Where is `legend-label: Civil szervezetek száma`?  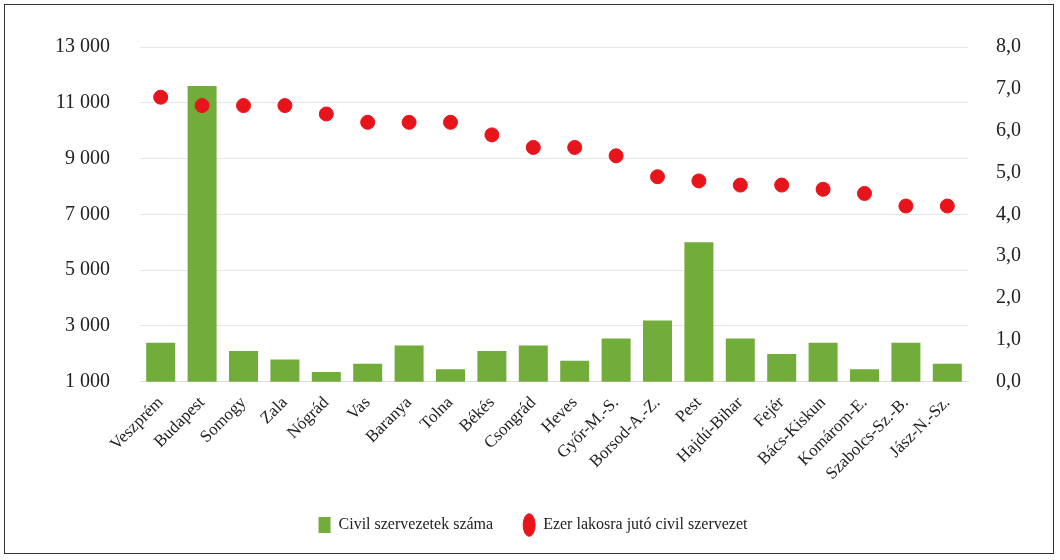
legend-label: Civil szervezetek száma is located at coordinates (416, 524).